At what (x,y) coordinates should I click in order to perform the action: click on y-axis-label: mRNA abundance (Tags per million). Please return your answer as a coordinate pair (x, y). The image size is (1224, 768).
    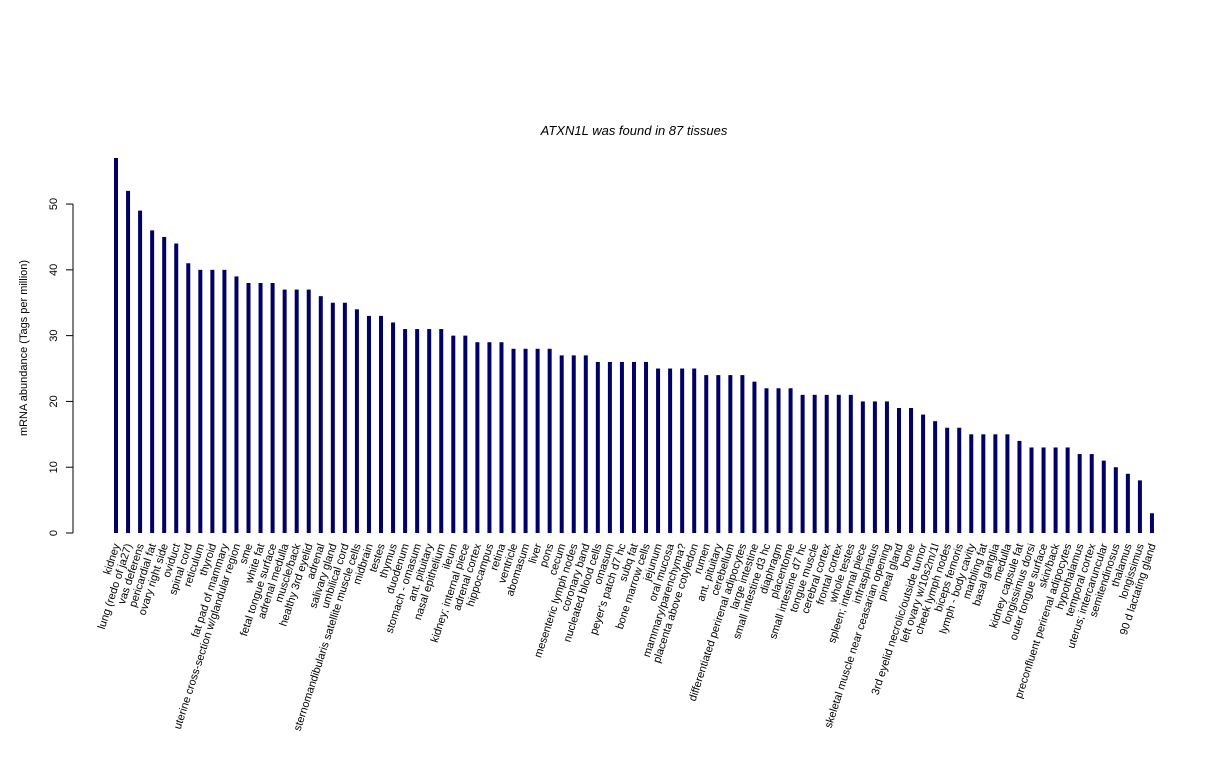
    Looking at the image, I should click on (24, 348).